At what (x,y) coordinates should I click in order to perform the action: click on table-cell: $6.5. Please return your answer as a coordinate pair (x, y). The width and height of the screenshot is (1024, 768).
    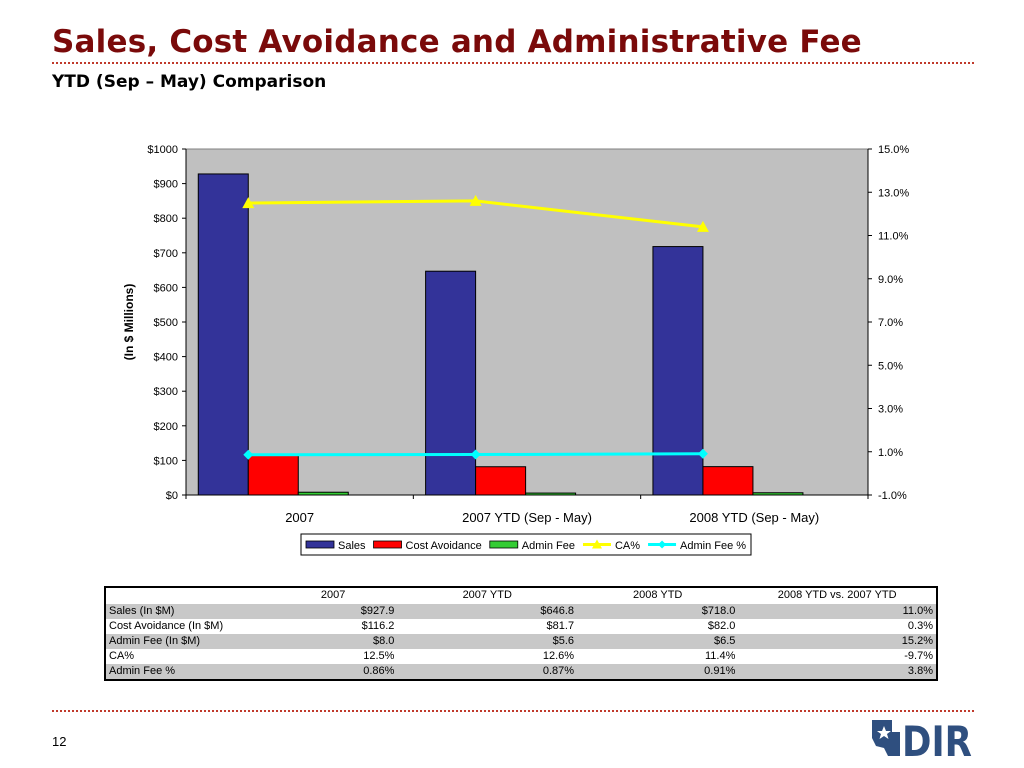
    Looking at the image, I should click on (658, 641).